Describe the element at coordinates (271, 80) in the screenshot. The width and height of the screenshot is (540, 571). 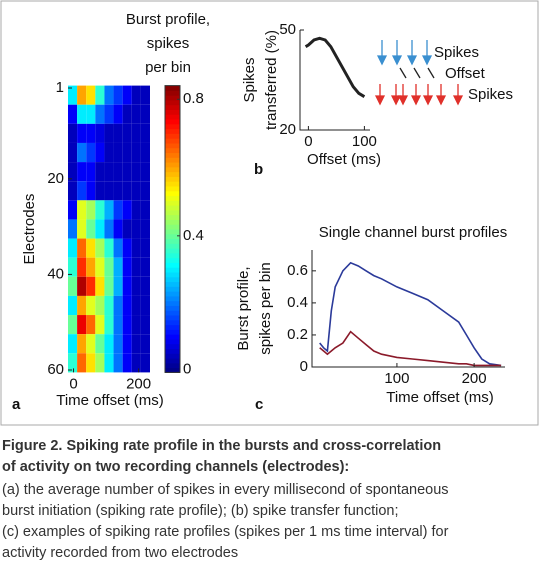
I see `y-axis-label: transferred (%)` at that location.